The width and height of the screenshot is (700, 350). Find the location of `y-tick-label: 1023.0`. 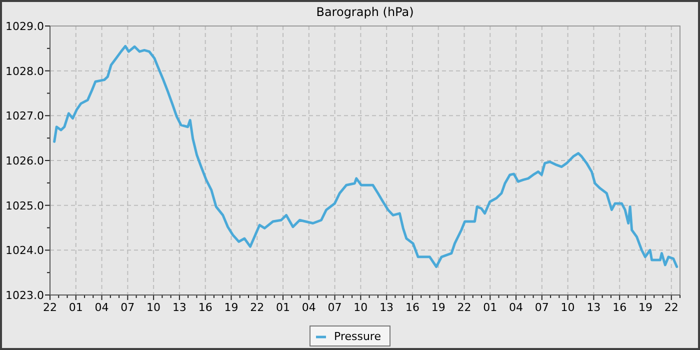

y-tick-label: 1023.0 is located at coordinates (25, 295).